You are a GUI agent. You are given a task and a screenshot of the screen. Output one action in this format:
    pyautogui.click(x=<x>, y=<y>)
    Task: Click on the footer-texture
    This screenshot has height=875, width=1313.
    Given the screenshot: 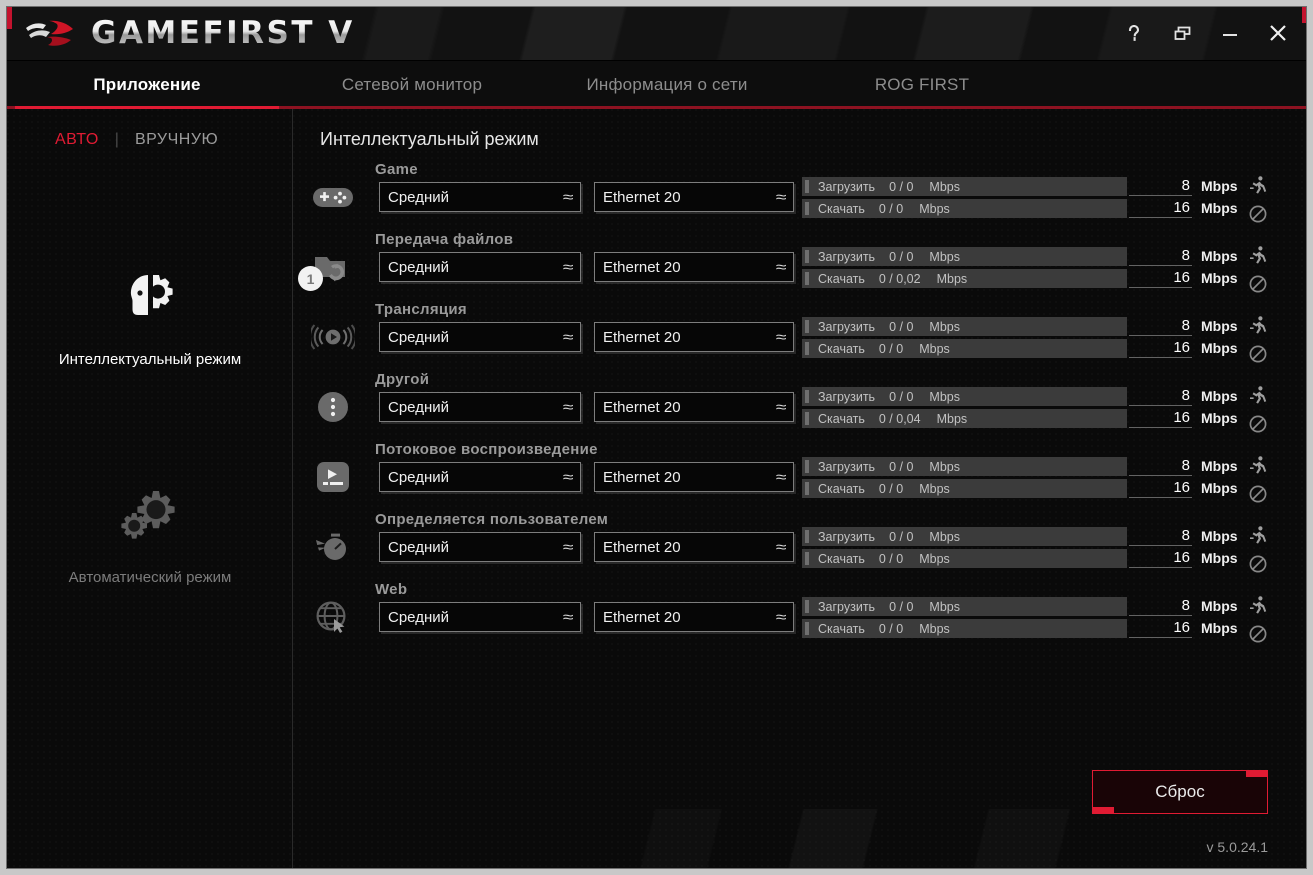 What is the action you would take?
    pyautogui.click(x=943, y=838)
    